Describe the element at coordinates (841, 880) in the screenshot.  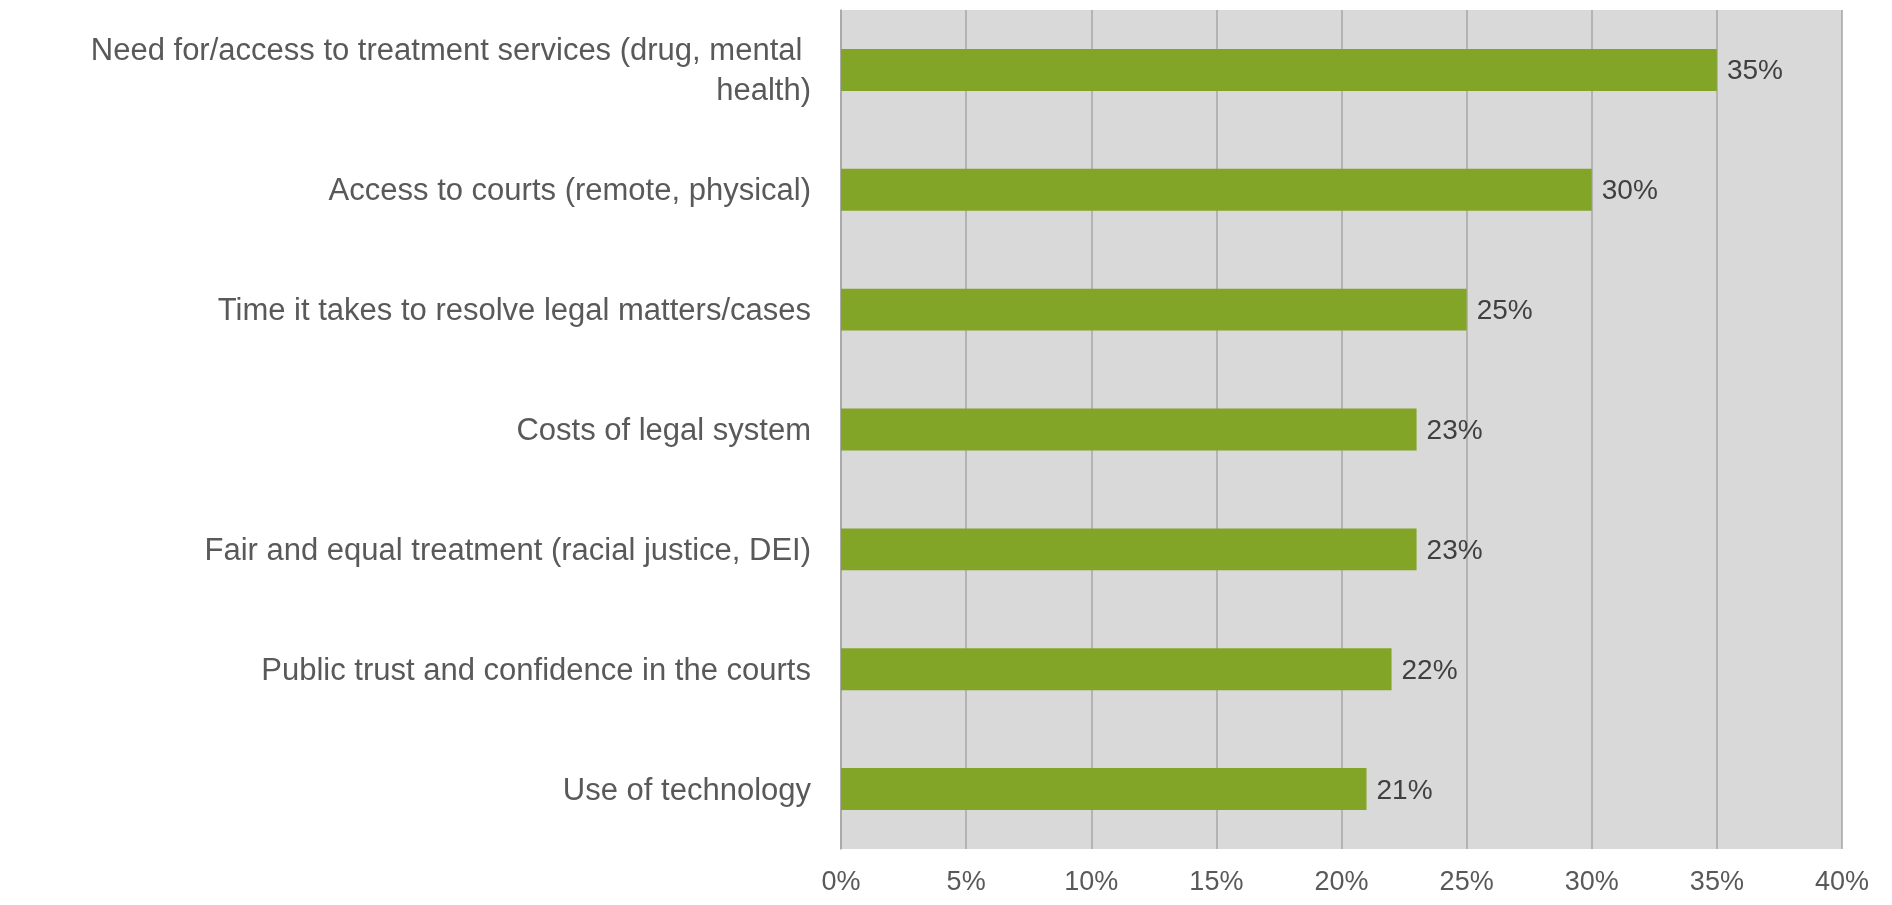
I see `x-tick-label: 0%` at that location.